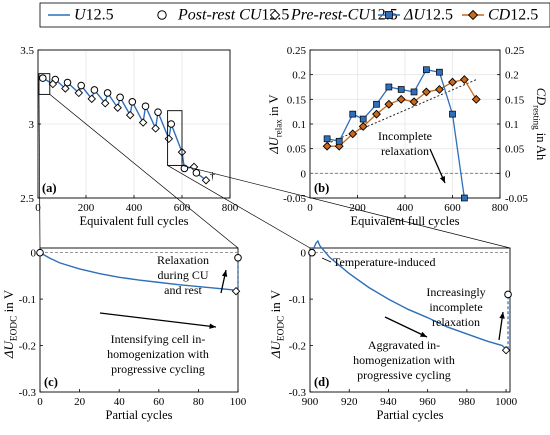  Describe the element at coordinates (512, 76) in the screenshot. I see `tick-label-y-right: 0.2` at that location.